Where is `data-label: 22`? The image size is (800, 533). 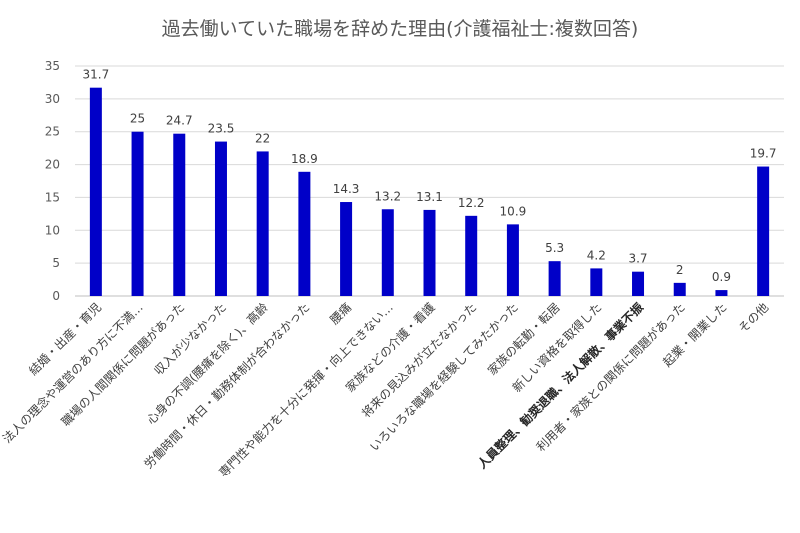
data-label: 22 is located at coordinates (262, 138).